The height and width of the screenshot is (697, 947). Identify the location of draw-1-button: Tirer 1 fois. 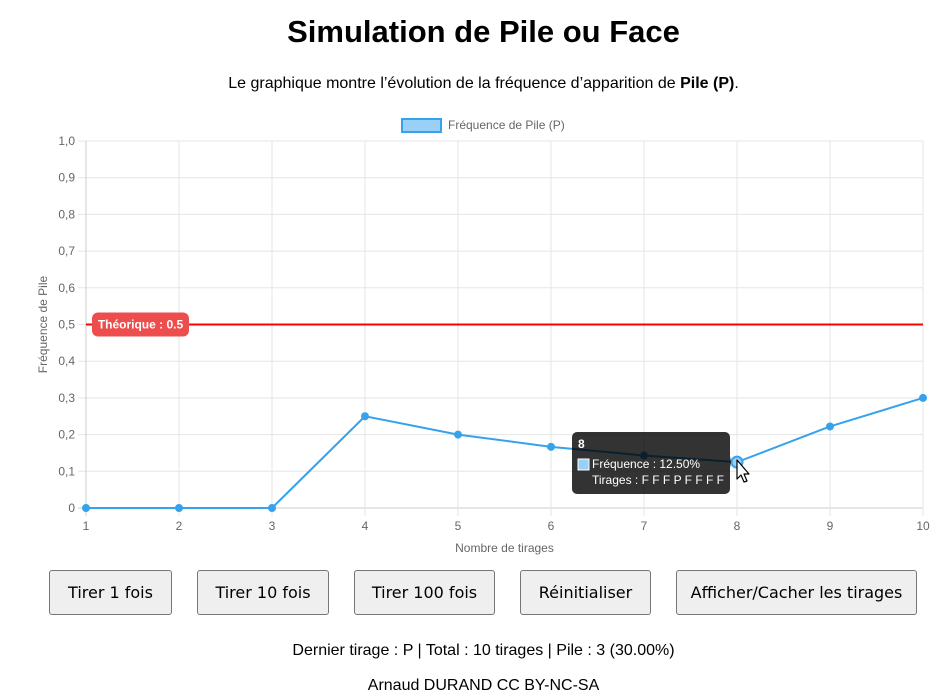
(110, 592).